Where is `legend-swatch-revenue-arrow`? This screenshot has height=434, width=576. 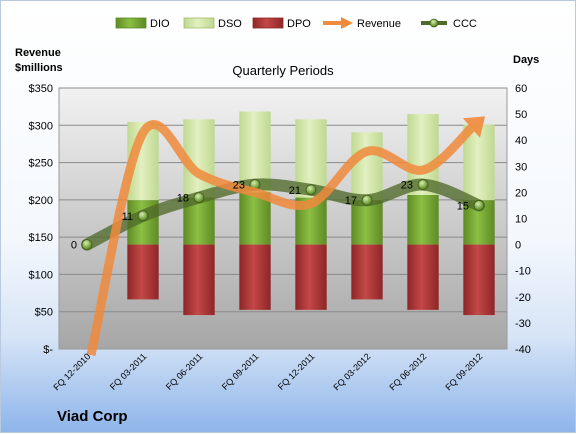 legend-swatch-revenue-arrow is located at coordinates (347, 23).